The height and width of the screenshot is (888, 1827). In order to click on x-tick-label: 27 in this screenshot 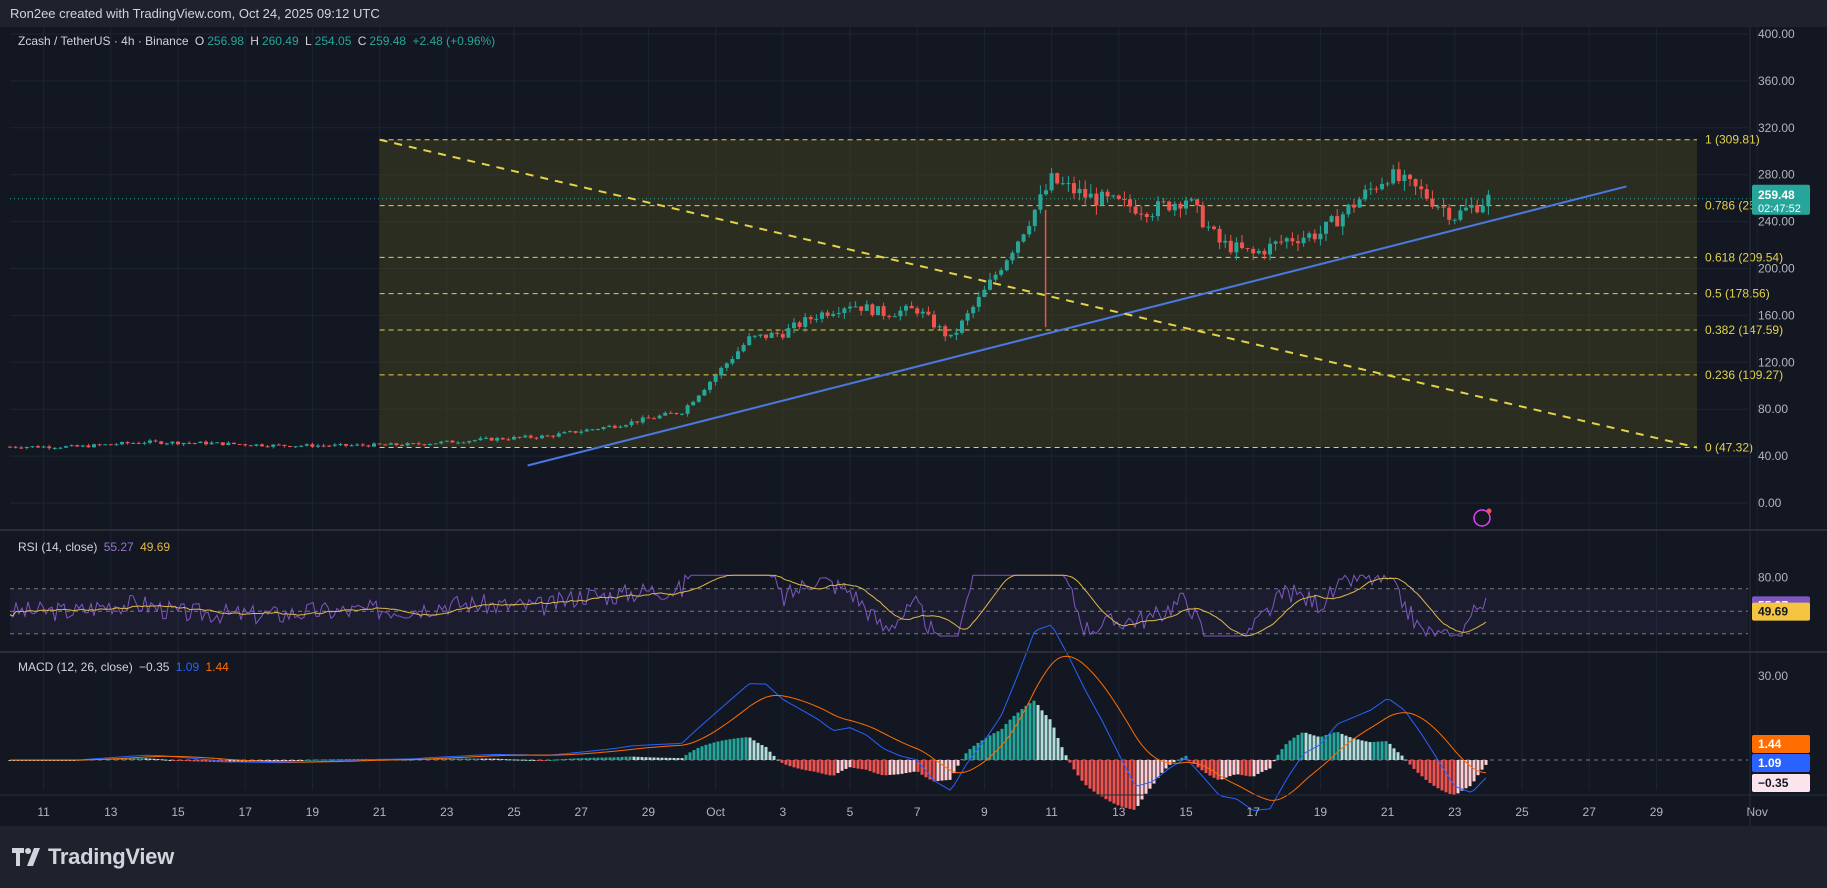, I will do `click(582, 812)`.